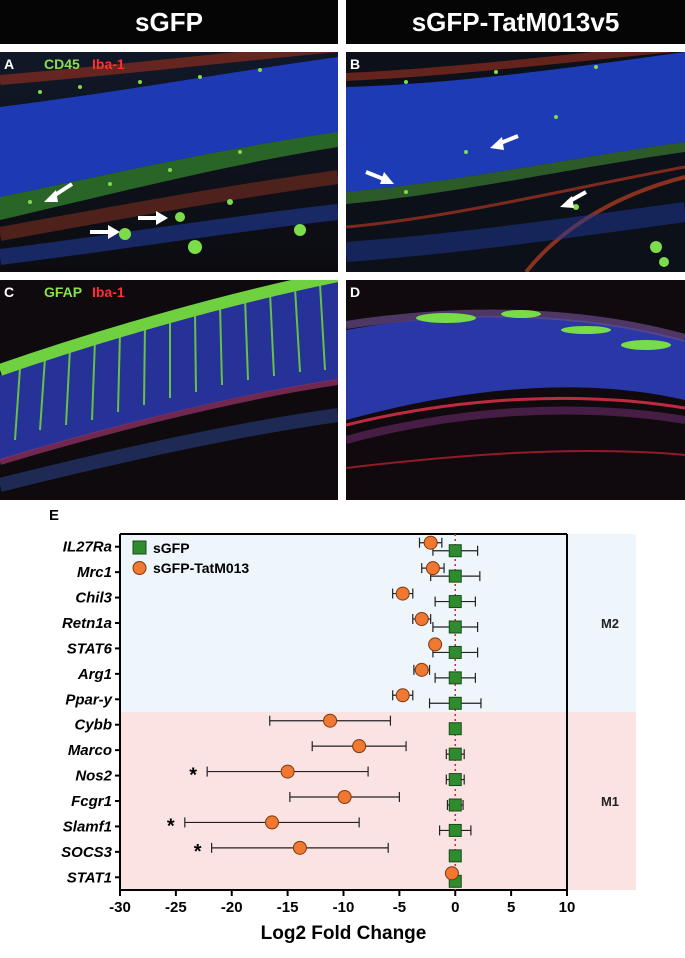 Image resolution: width=685 pixels, height=958 pixels. Describe the element at coordinates (94, 725) in the screenshot. I see `y-category-label: Cybb` at that location.